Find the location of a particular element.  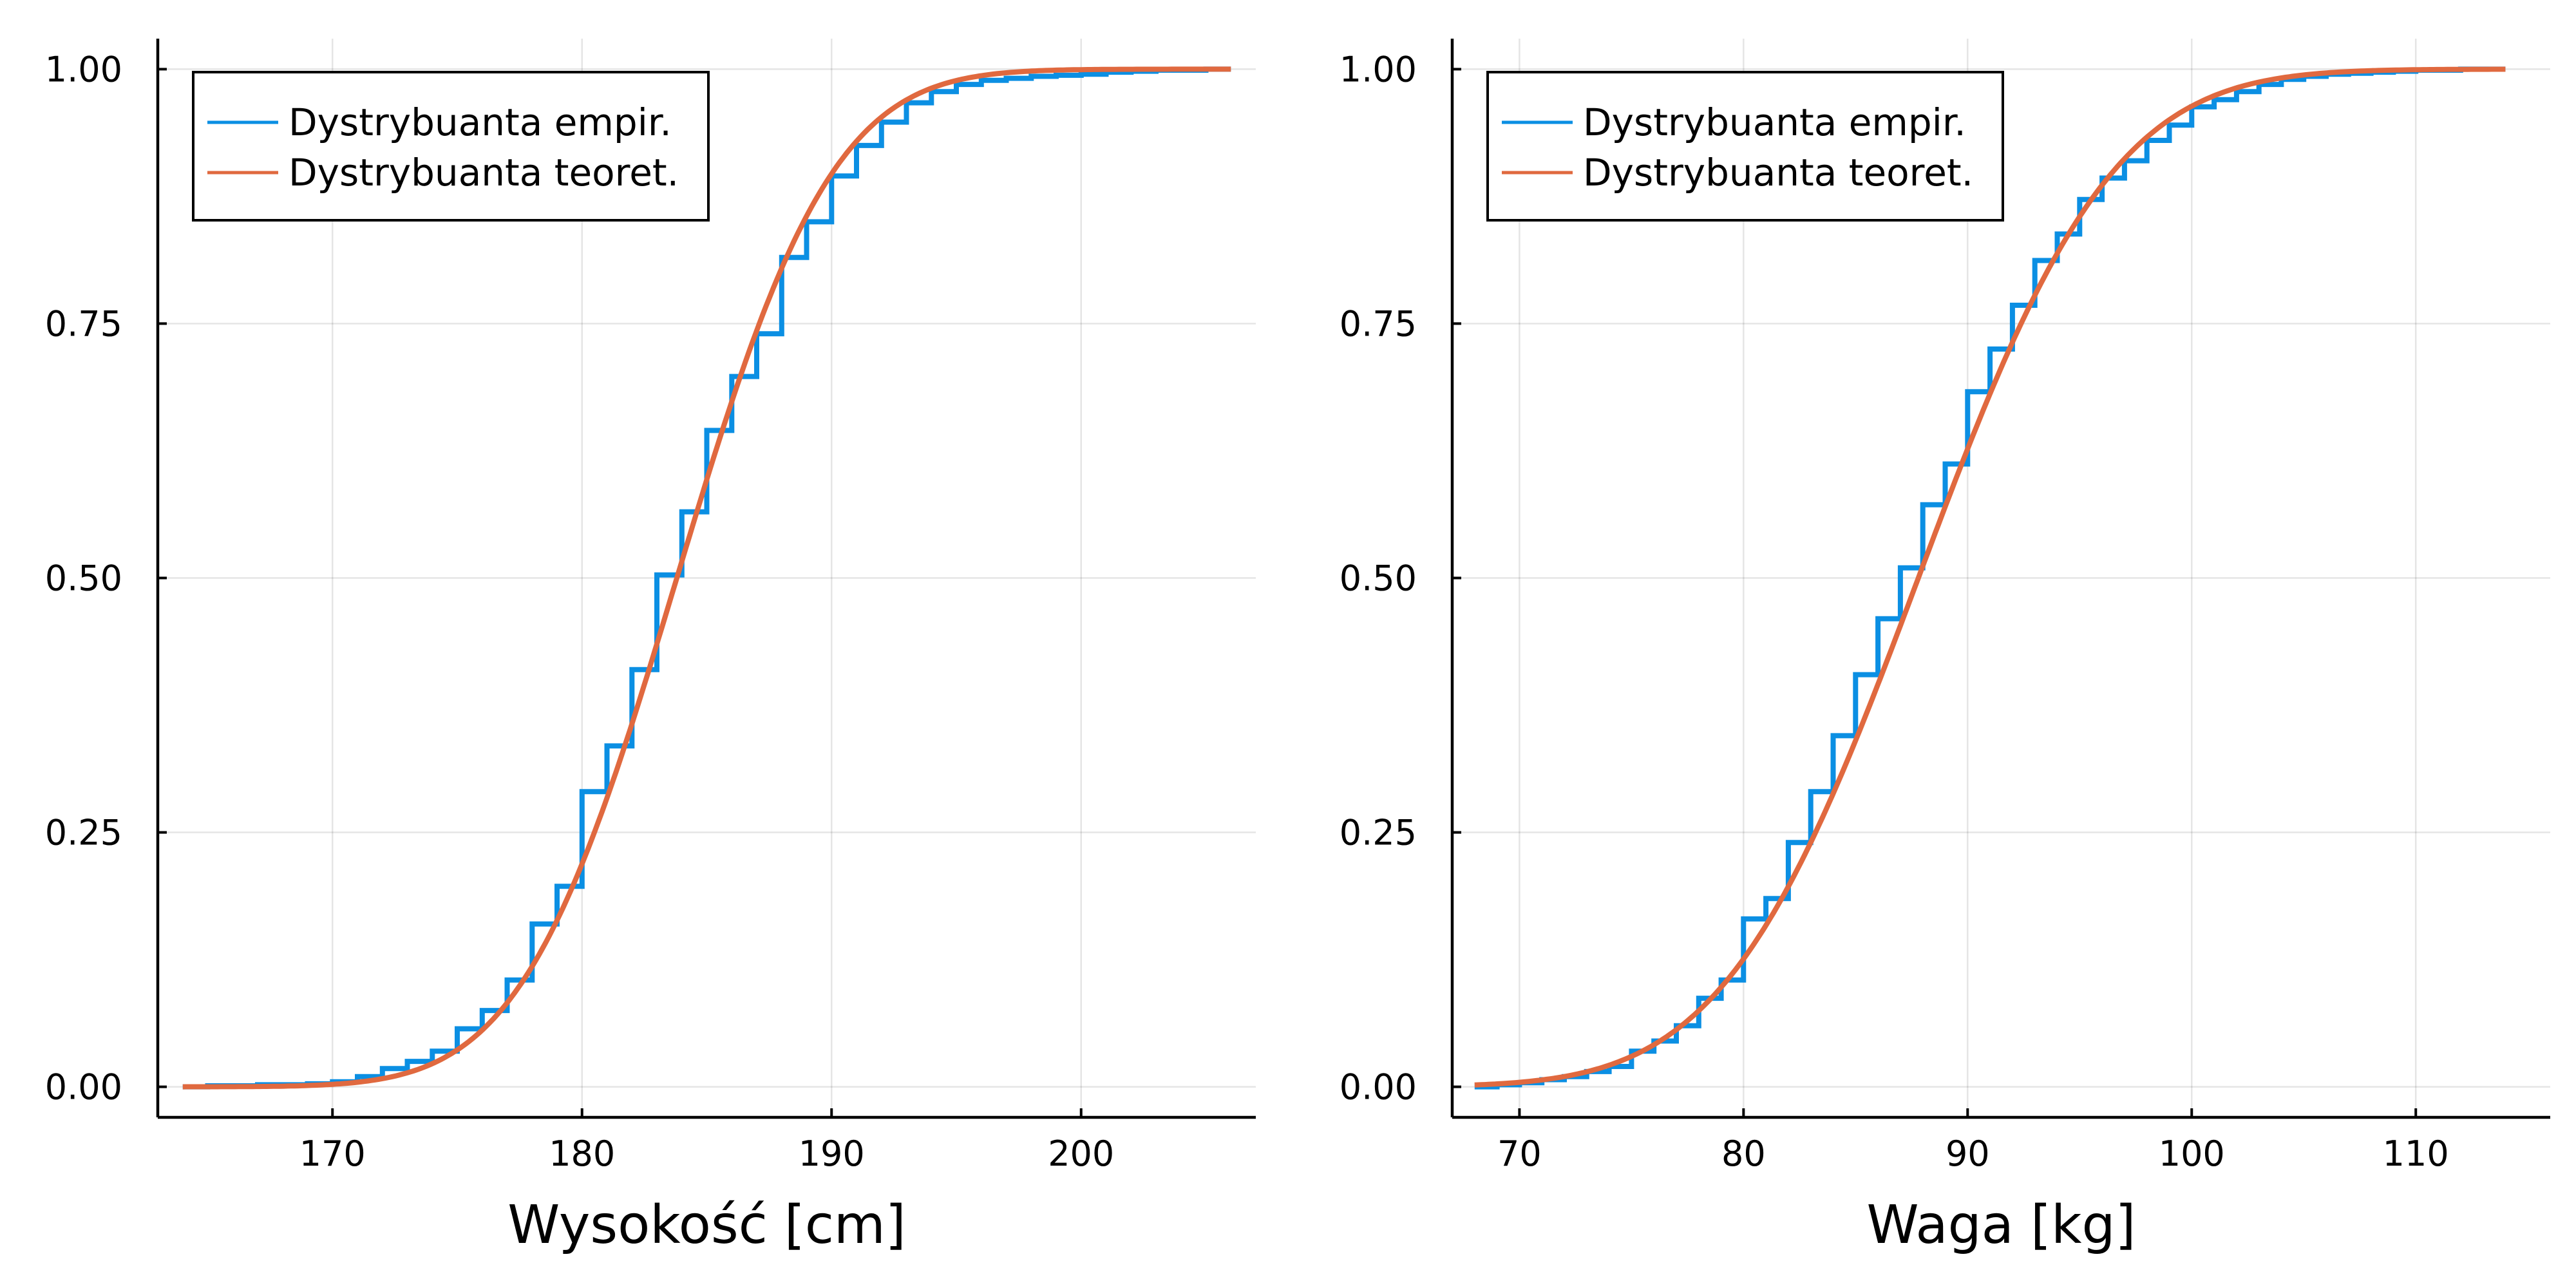

x-axis-label: Waga [kg] is located at coordinates (2002, 1225).